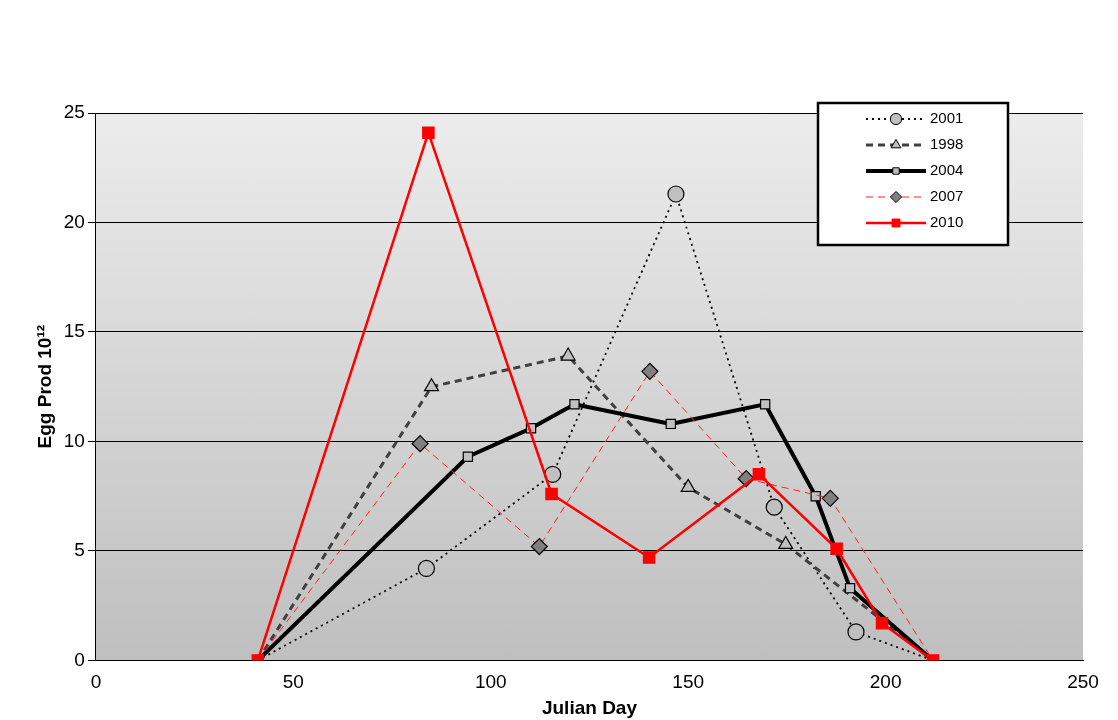 The height and width of the screenshot is (720, 1118). What do you see at coordinates (589, 707) in the screenshot?
I see `x-axis-title: Julian Day` at bounding box center [589, 707].